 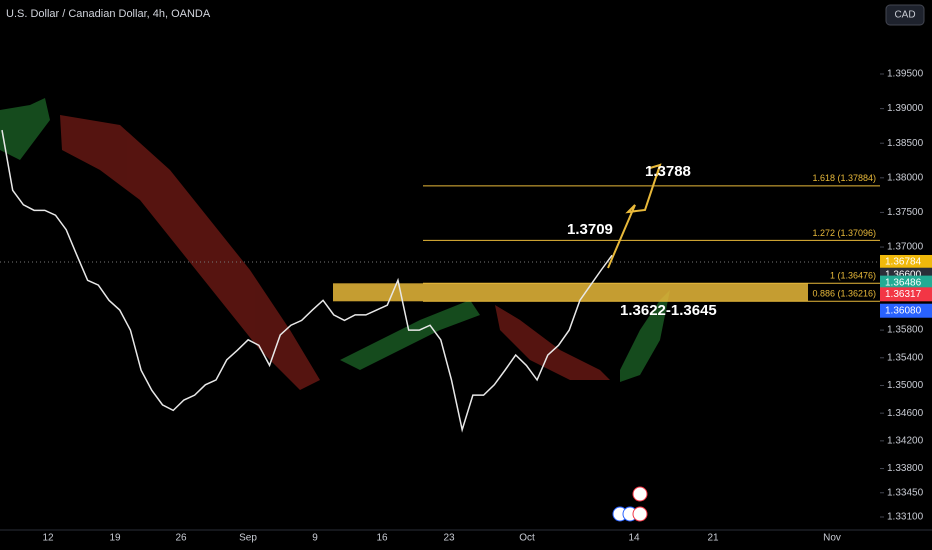 I want to click on y-tick-label: 1.33800, so click(x=905, y=468).